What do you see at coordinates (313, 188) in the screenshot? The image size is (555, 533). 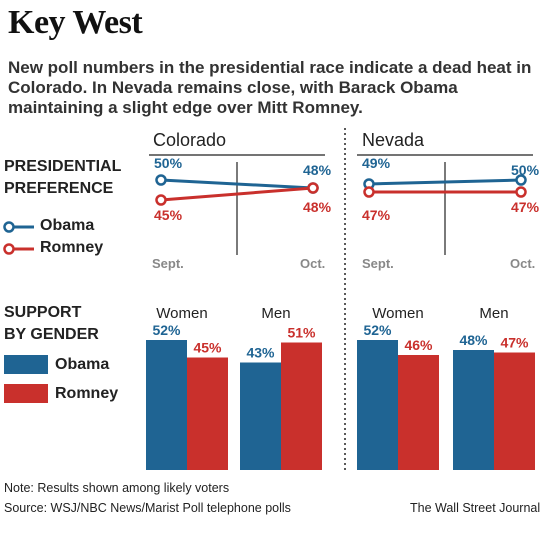 I see `point-colorado-romney-oct` at bounding box center [313, 188].